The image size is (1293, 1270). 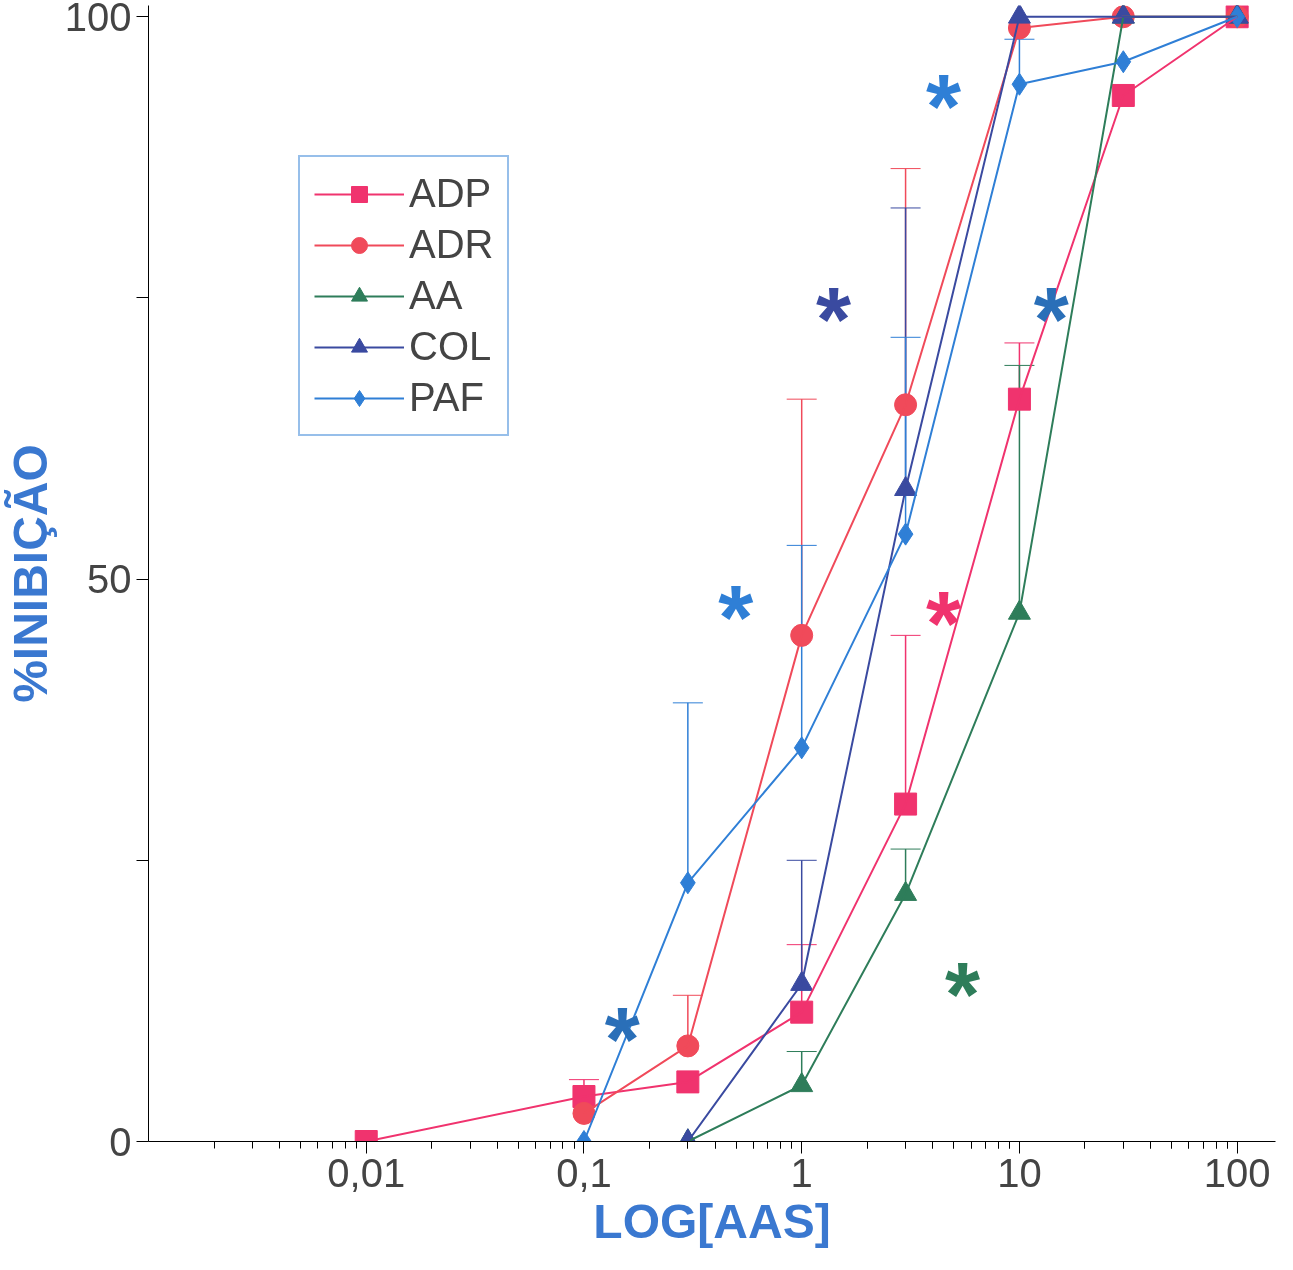 I want to click on y-axis-title: %INIBIÇÃO, so click(x=29, y=573).